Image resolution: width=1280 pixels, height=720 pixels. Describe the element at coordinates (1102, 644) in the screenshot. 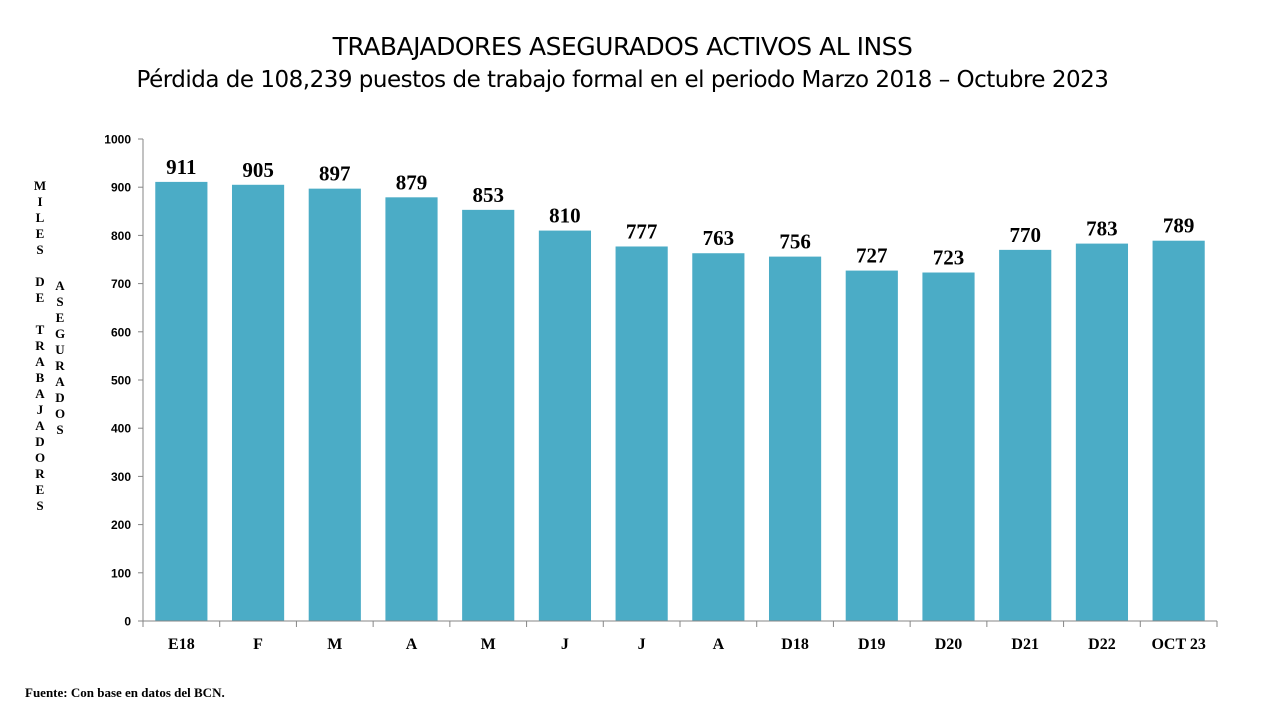

I see `x-tick-label: D22` at that location.